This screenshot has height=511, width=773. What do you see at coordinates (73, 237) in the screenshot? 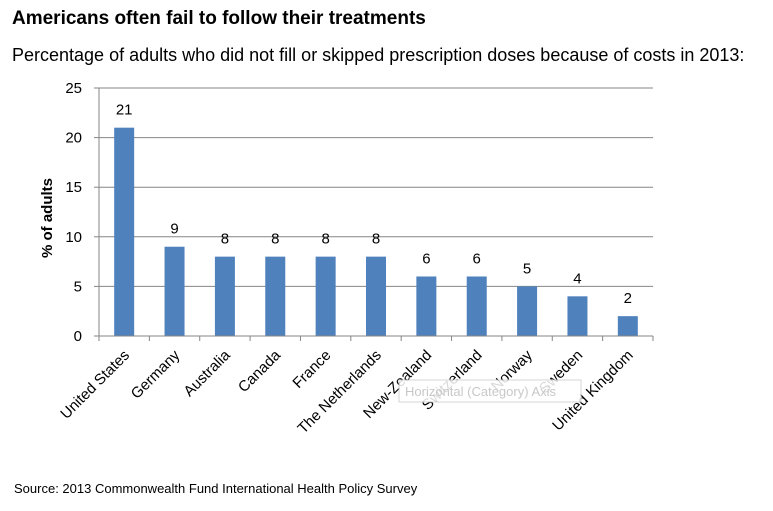
I see `y-tick-label: 10` at bounding box center [73, 237].